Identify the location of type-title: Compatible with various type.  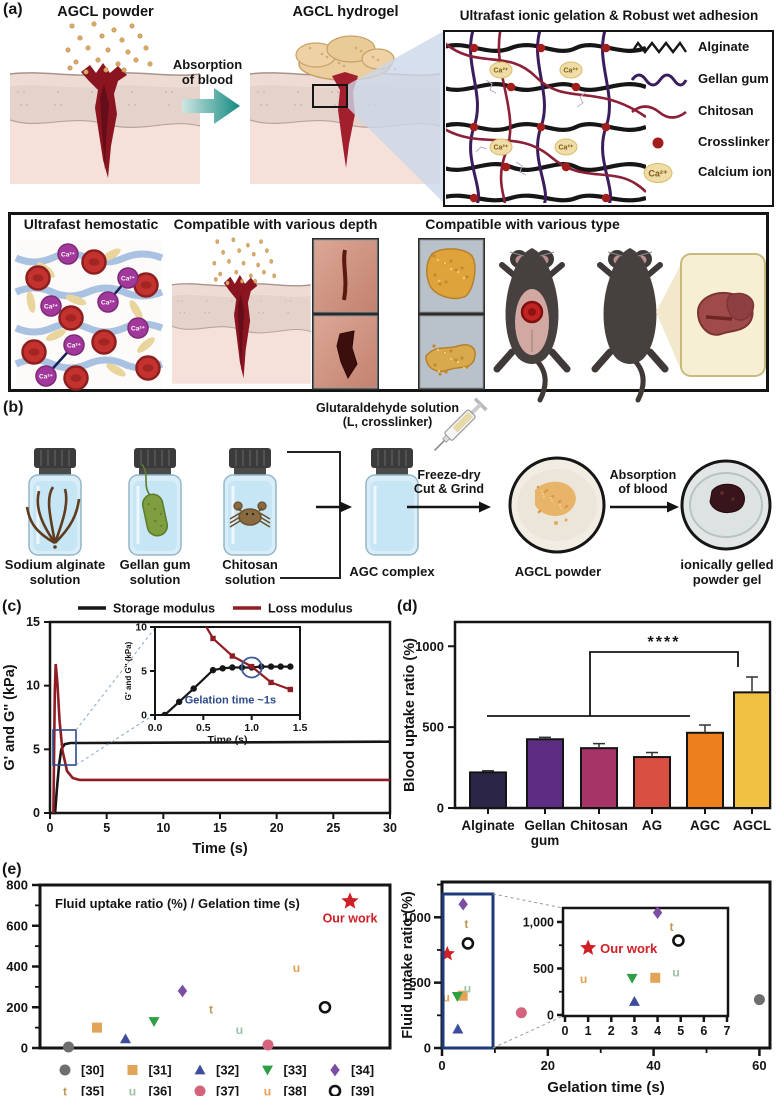
(522, 224).